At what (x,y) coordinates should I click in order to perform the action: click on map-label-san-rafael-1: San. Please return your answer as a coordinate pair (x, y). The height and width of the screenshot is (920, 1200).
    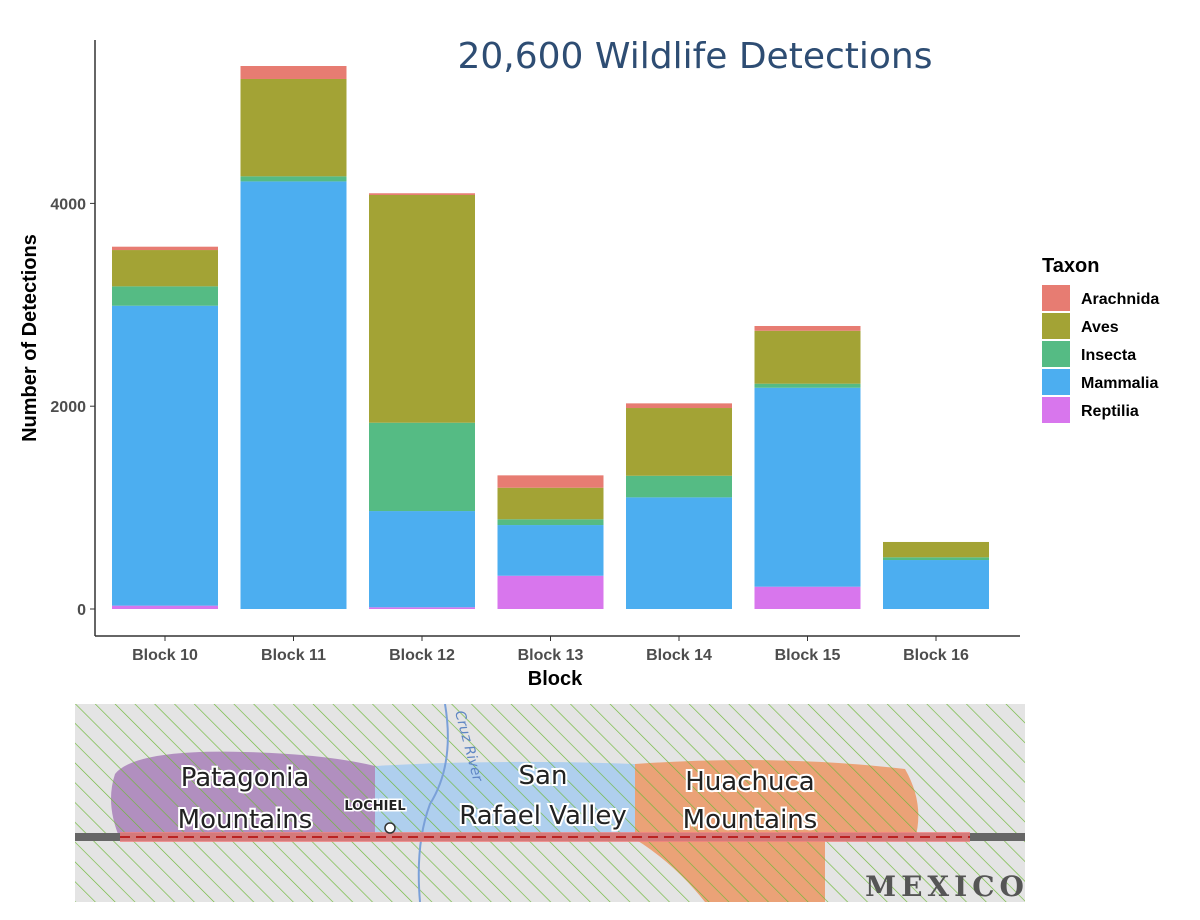
    Looking at the image, I should click on (543, 776).